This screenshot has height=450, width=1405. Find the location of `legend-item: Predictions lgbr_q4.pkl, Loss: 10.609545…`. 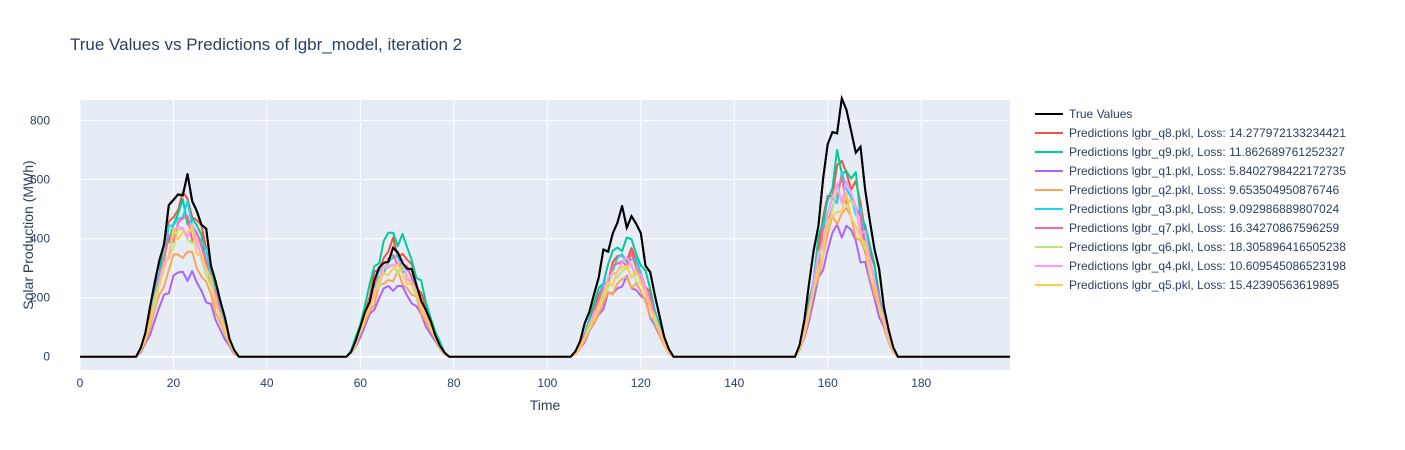

legend-item: Predictions lgbr_q4.pkl, Loss: 10.609545… is located at coordinates (1190, 266).